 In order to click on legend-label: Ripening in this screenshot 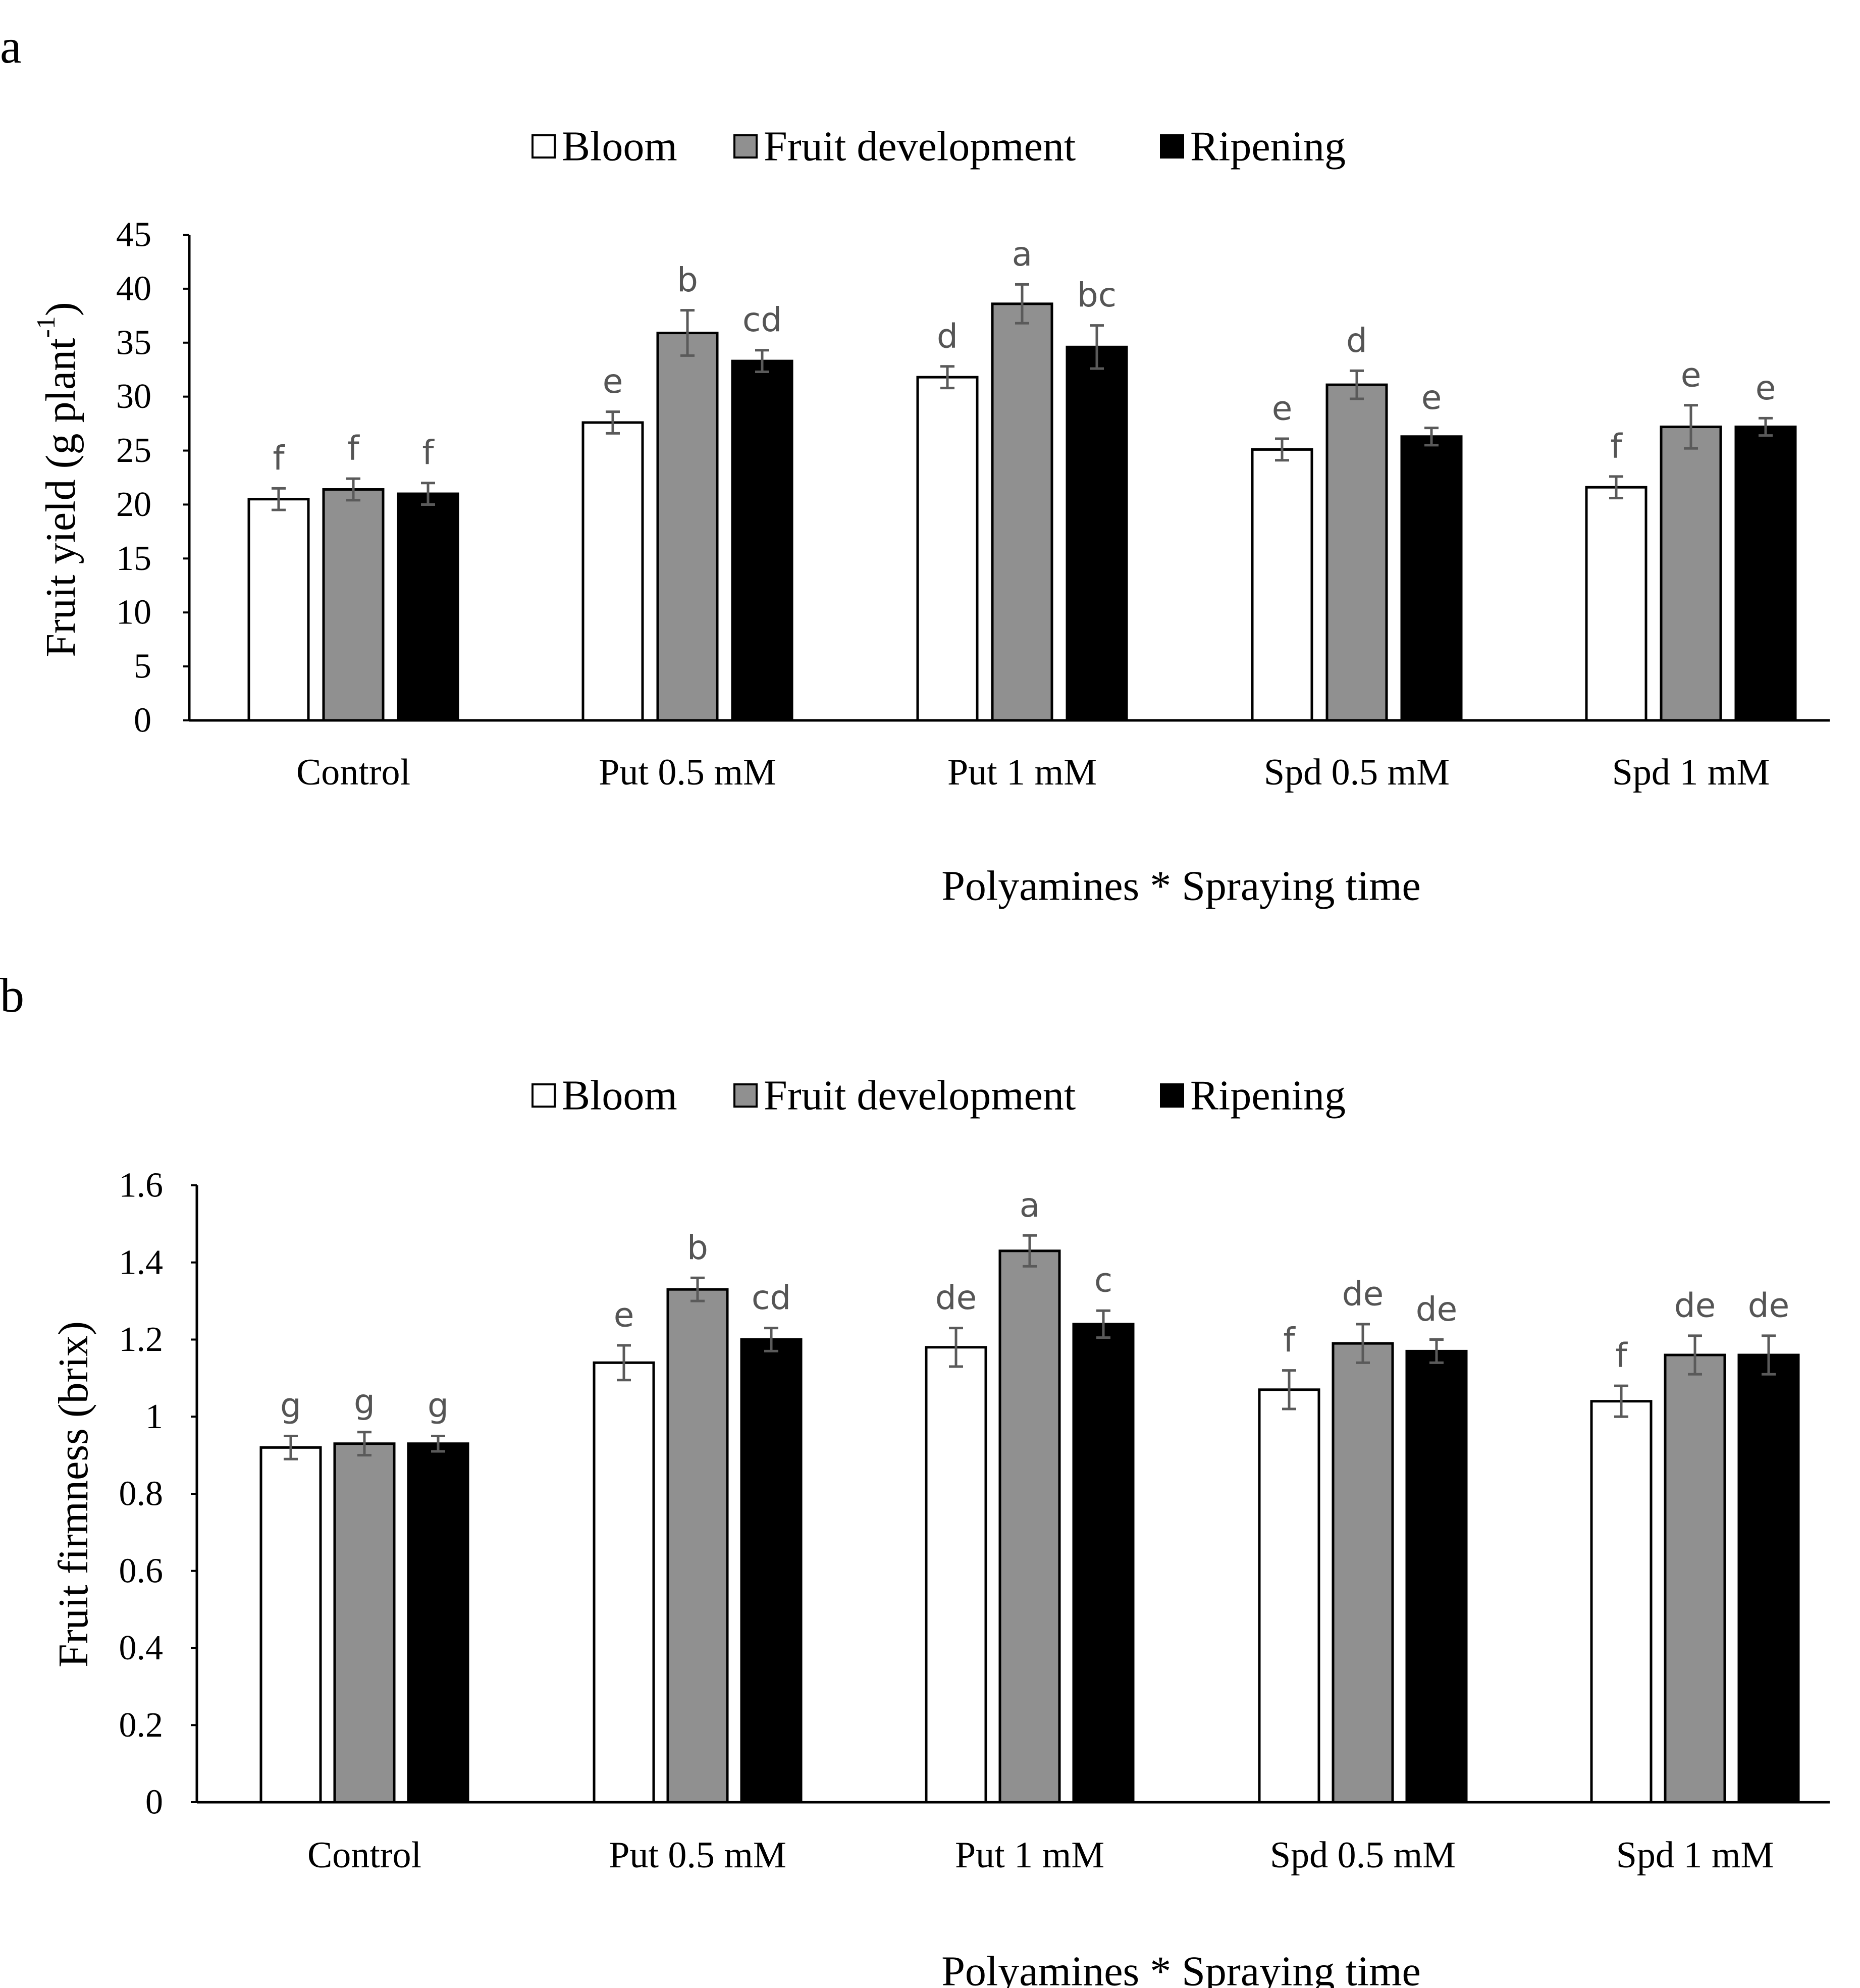, I will do `click(1268, 1096)`.